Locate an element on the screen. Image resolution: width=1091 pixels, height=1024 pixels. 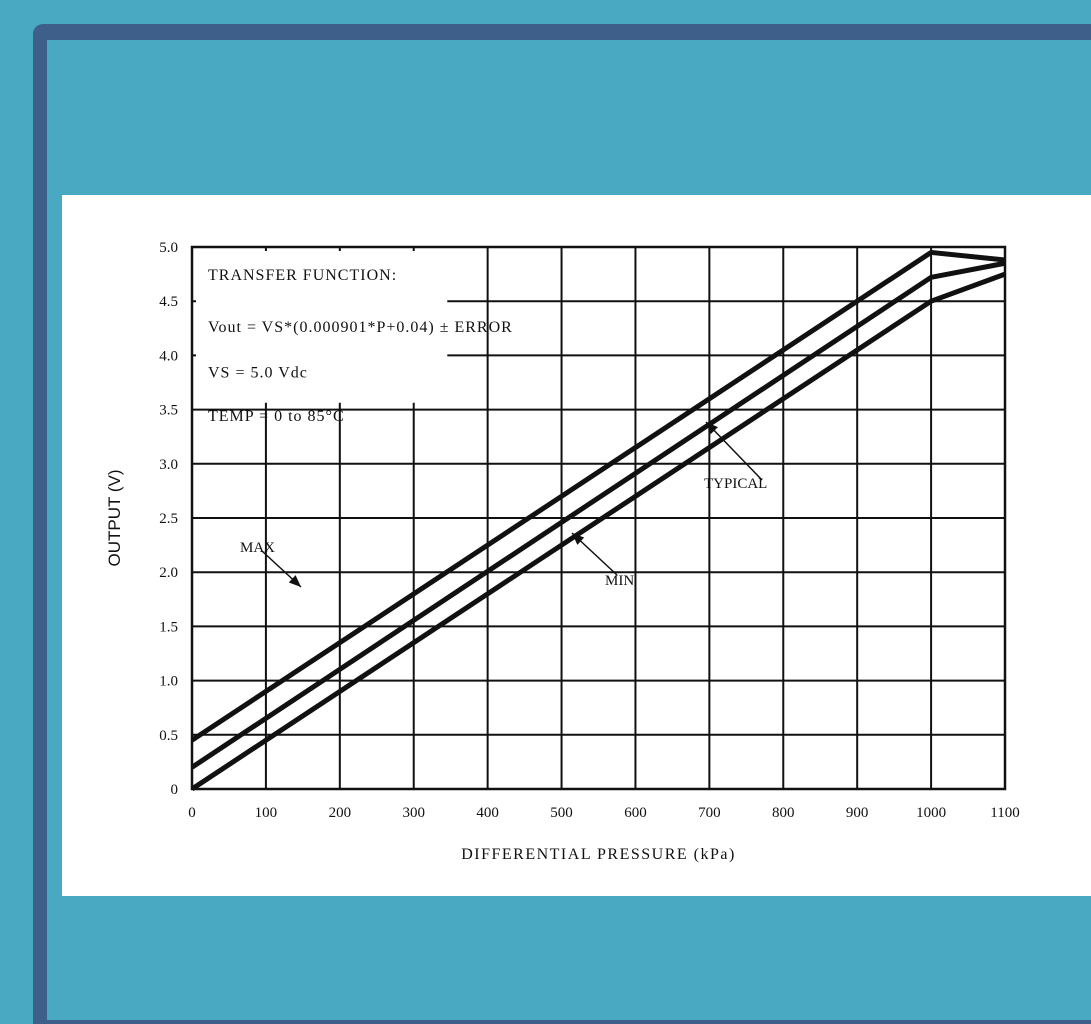
y-tick-label-2.0: 2.0 is located at coordinates (168, 573).